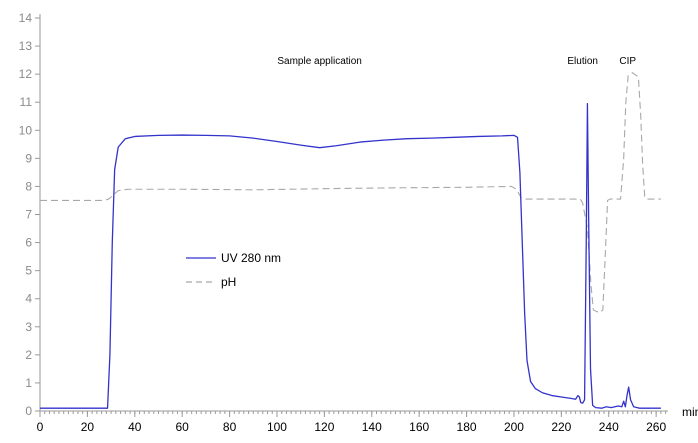 The image size is (698, 443). Describe the element at coordinates (351, 422) in the screenshot. I see `x-axis-ticks: 0 20 40 60 80 100 120 140 160 180 200 220 240 260` at that location.